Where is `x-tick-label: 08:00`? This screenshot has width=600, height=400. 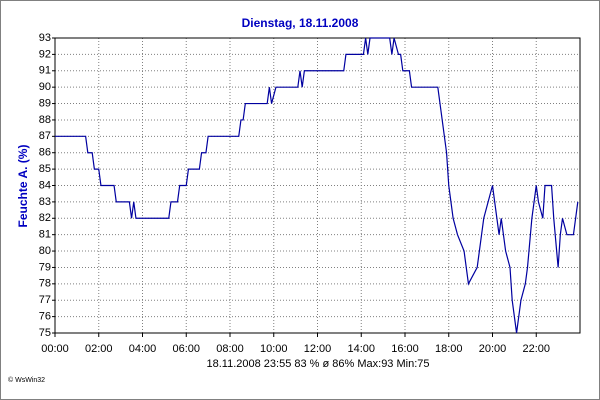 x-tick-label: 08:00 is located at coordinates (230, 349).